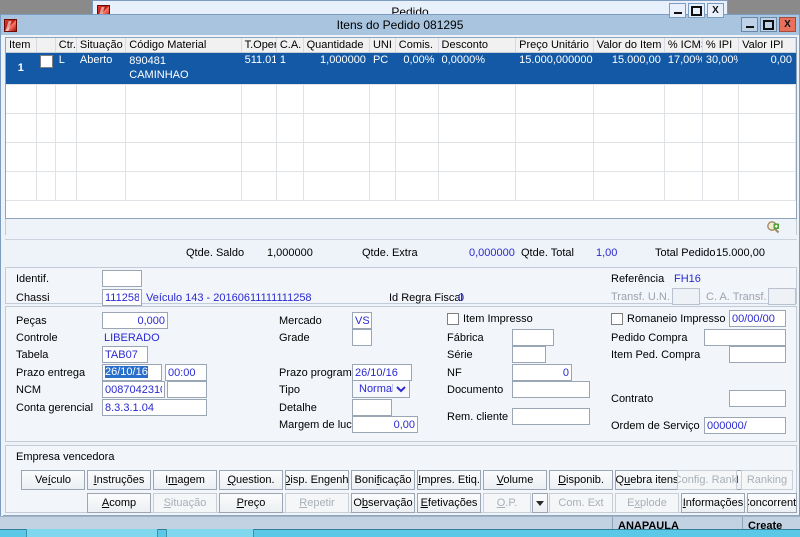  What do you see at coordinates (772, 503) in the screenshot?
I see `concorrente-button: Concorrente` at bounding box center [772, 503].